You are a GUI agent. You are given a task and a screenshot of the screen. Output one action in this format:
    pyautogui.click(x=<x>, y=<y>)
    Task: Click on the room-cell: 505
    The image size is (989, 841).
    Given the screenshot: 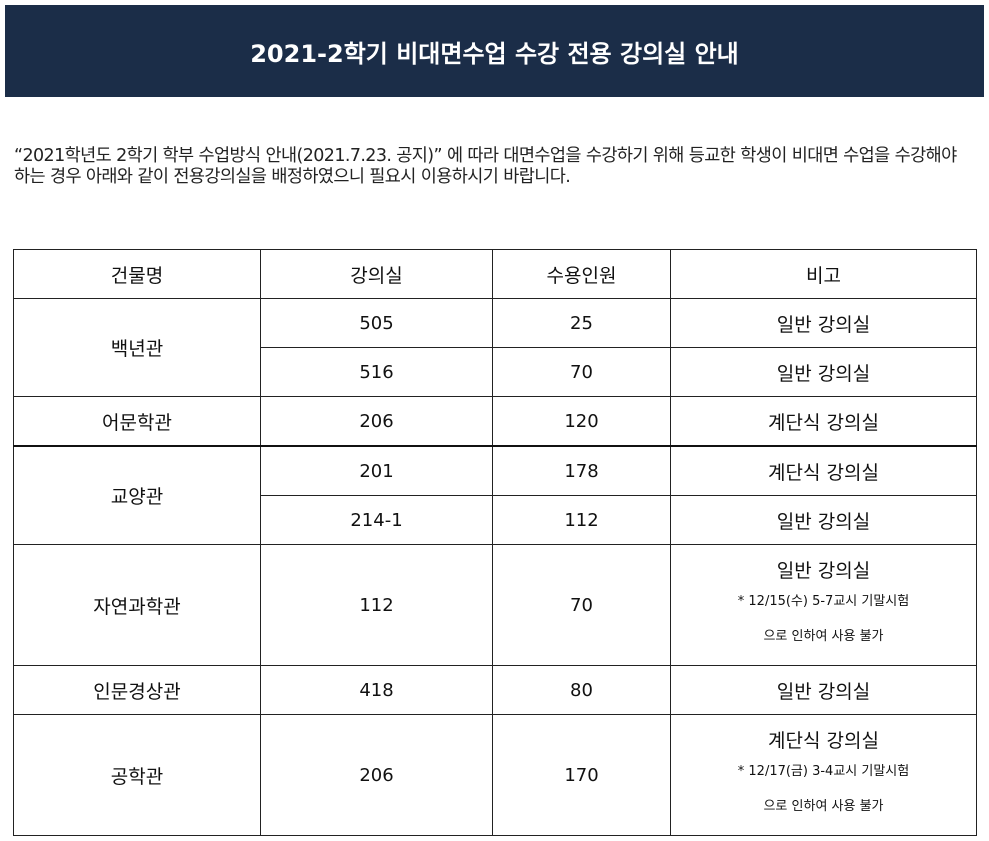 What is the action you would take?
    pyautogui.click(x=376, y=323)
    